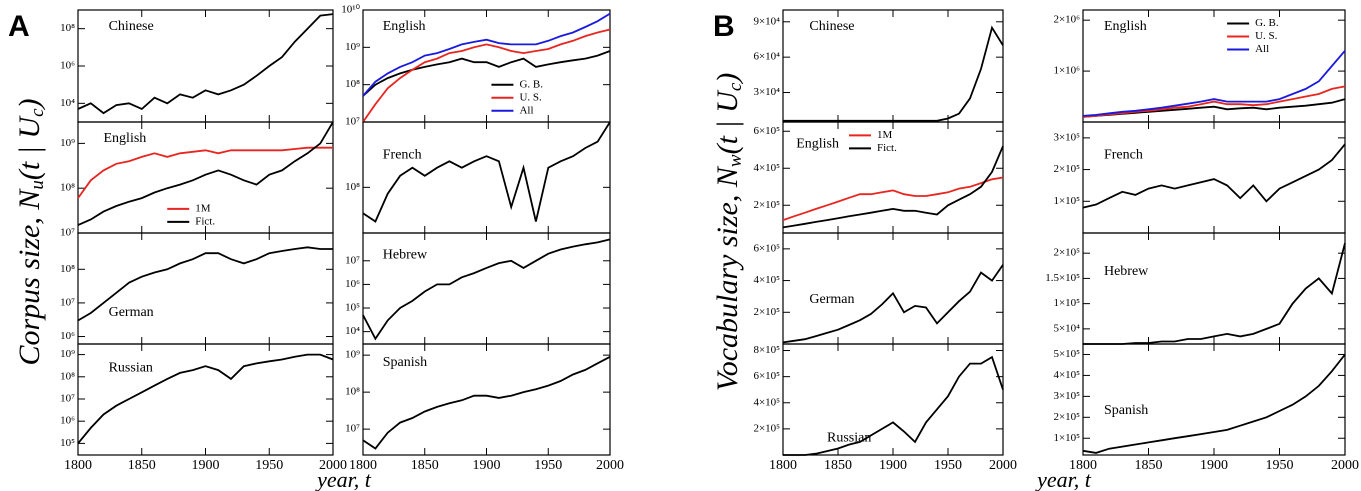 The width and height of the screenshot is (1361, 491). I want to click on y-tick-label: 1.5×10⁵, so click(1062, 278).